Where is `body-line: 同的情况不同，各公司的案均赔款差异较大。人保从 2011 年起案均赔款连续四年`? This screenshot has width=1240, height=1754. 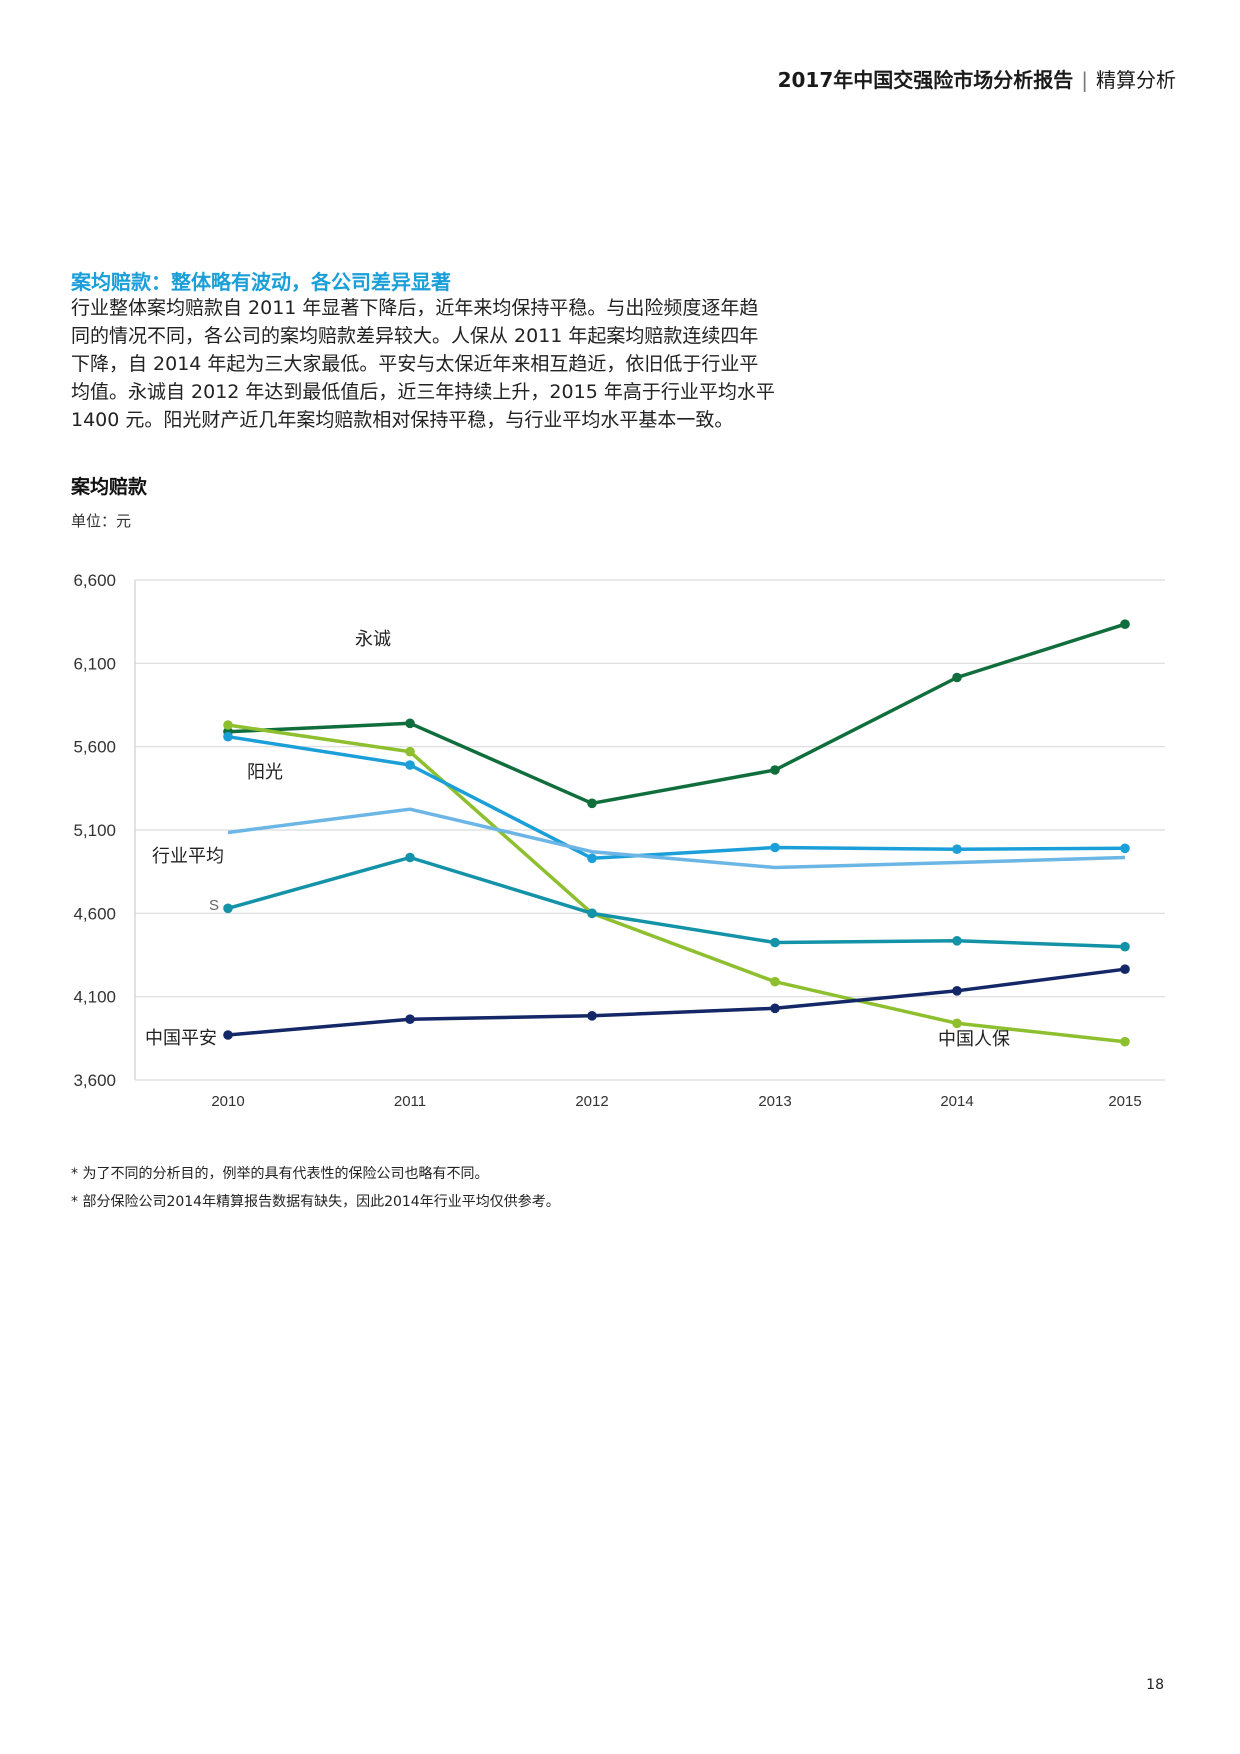 body-line: 同的情况不同，各公司的案均赔款差异较大。人保从 2011 年起案均赔款连续四年 is located at coordinates (415, 336).